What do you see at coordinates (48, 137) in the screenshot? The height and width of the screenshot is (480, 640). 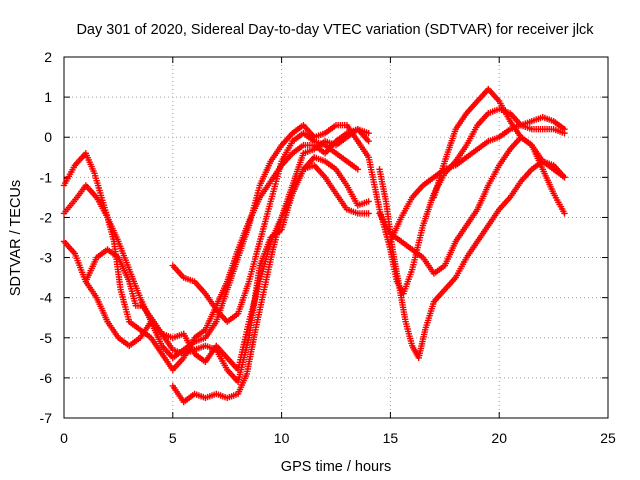 I see `y-tick-label: 0` at bounding box center [48, 137].